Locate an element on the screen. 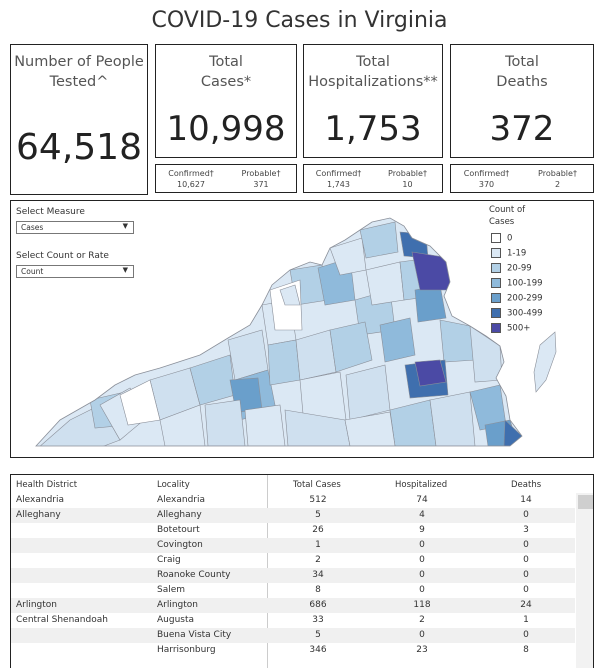 The image size is (599, 668). cell-hosp: 2 is located at coordinates (422, 620).